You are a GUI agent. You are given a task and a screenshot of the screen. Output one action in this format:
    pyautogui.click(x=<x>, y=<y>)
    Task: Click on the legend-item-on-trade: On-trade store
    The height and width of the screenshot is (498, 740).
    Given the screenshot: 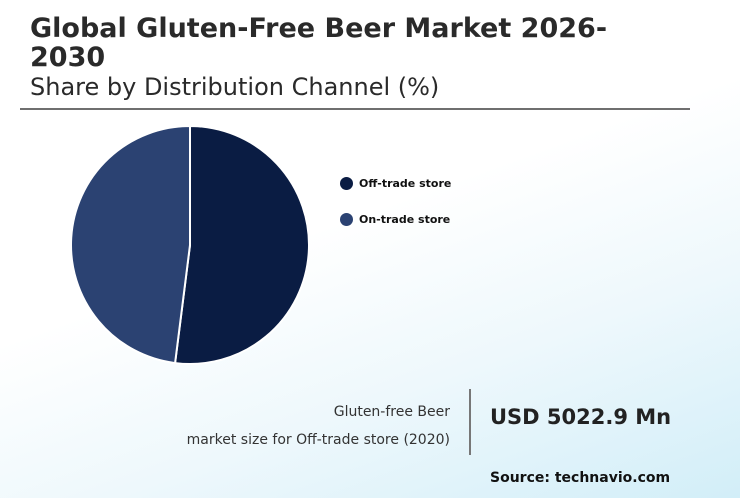 What is the action you would take?
    pyautogui.click(x=395, y=219)
    